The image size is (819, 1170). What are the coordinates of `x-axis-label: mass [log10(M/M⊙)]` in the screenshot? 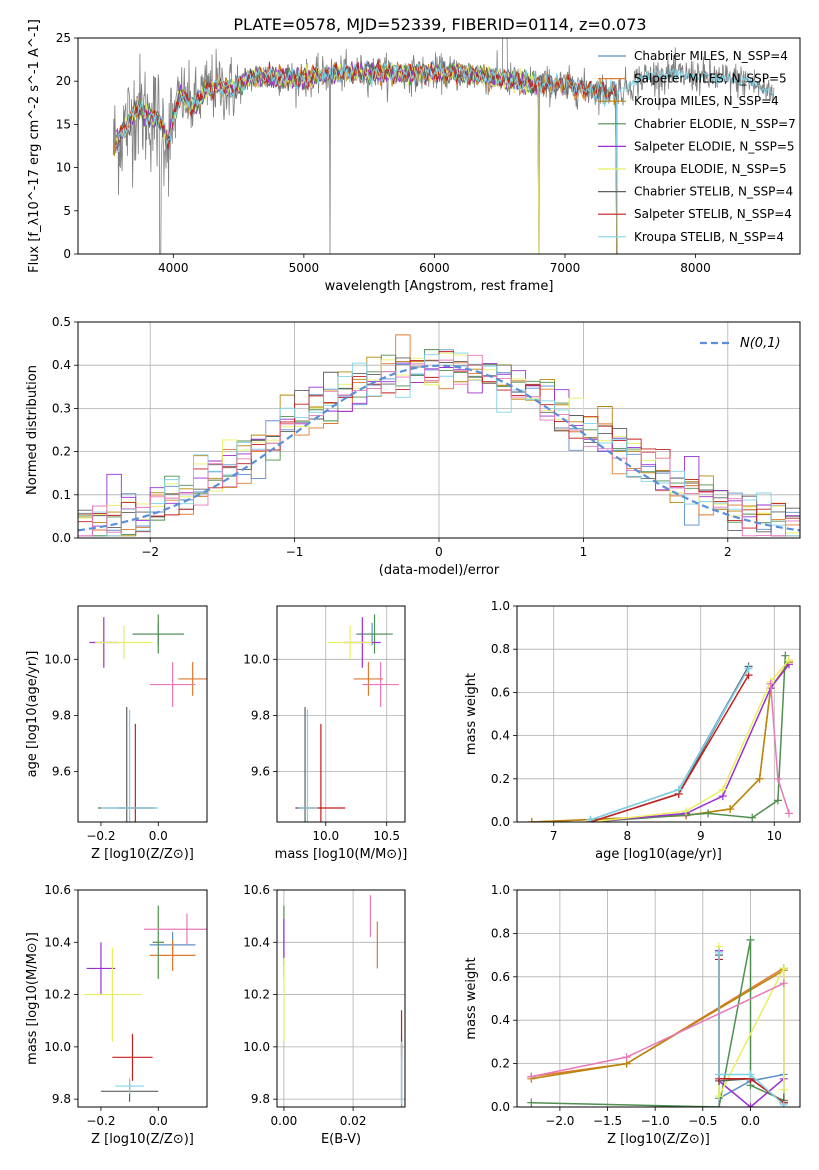 It's located at (341, 854).